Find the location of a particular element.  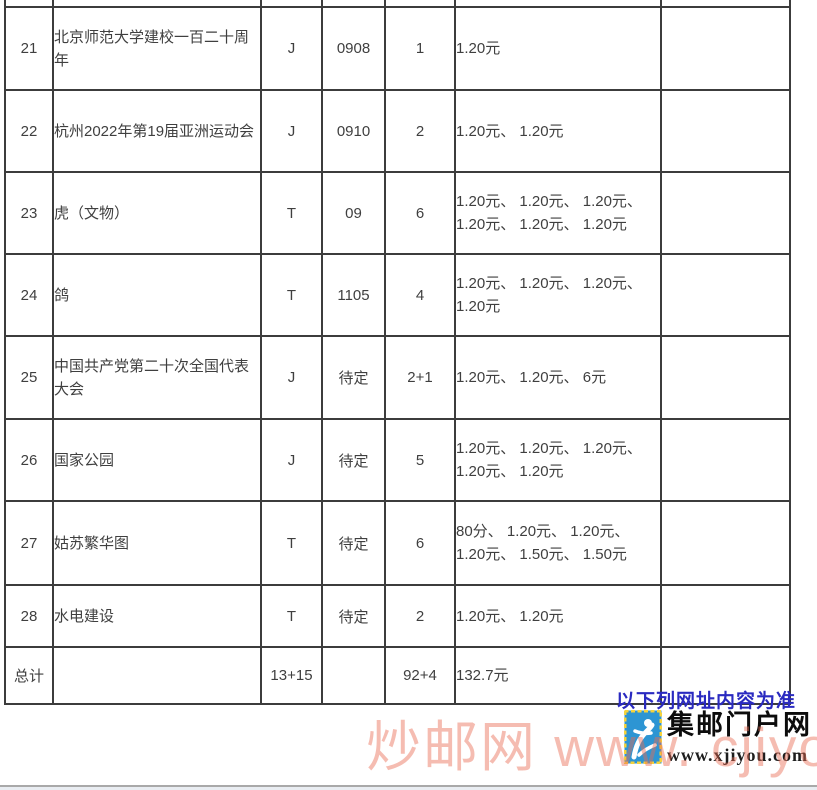

bottom-divider-line is located at coordinates (408, 786).